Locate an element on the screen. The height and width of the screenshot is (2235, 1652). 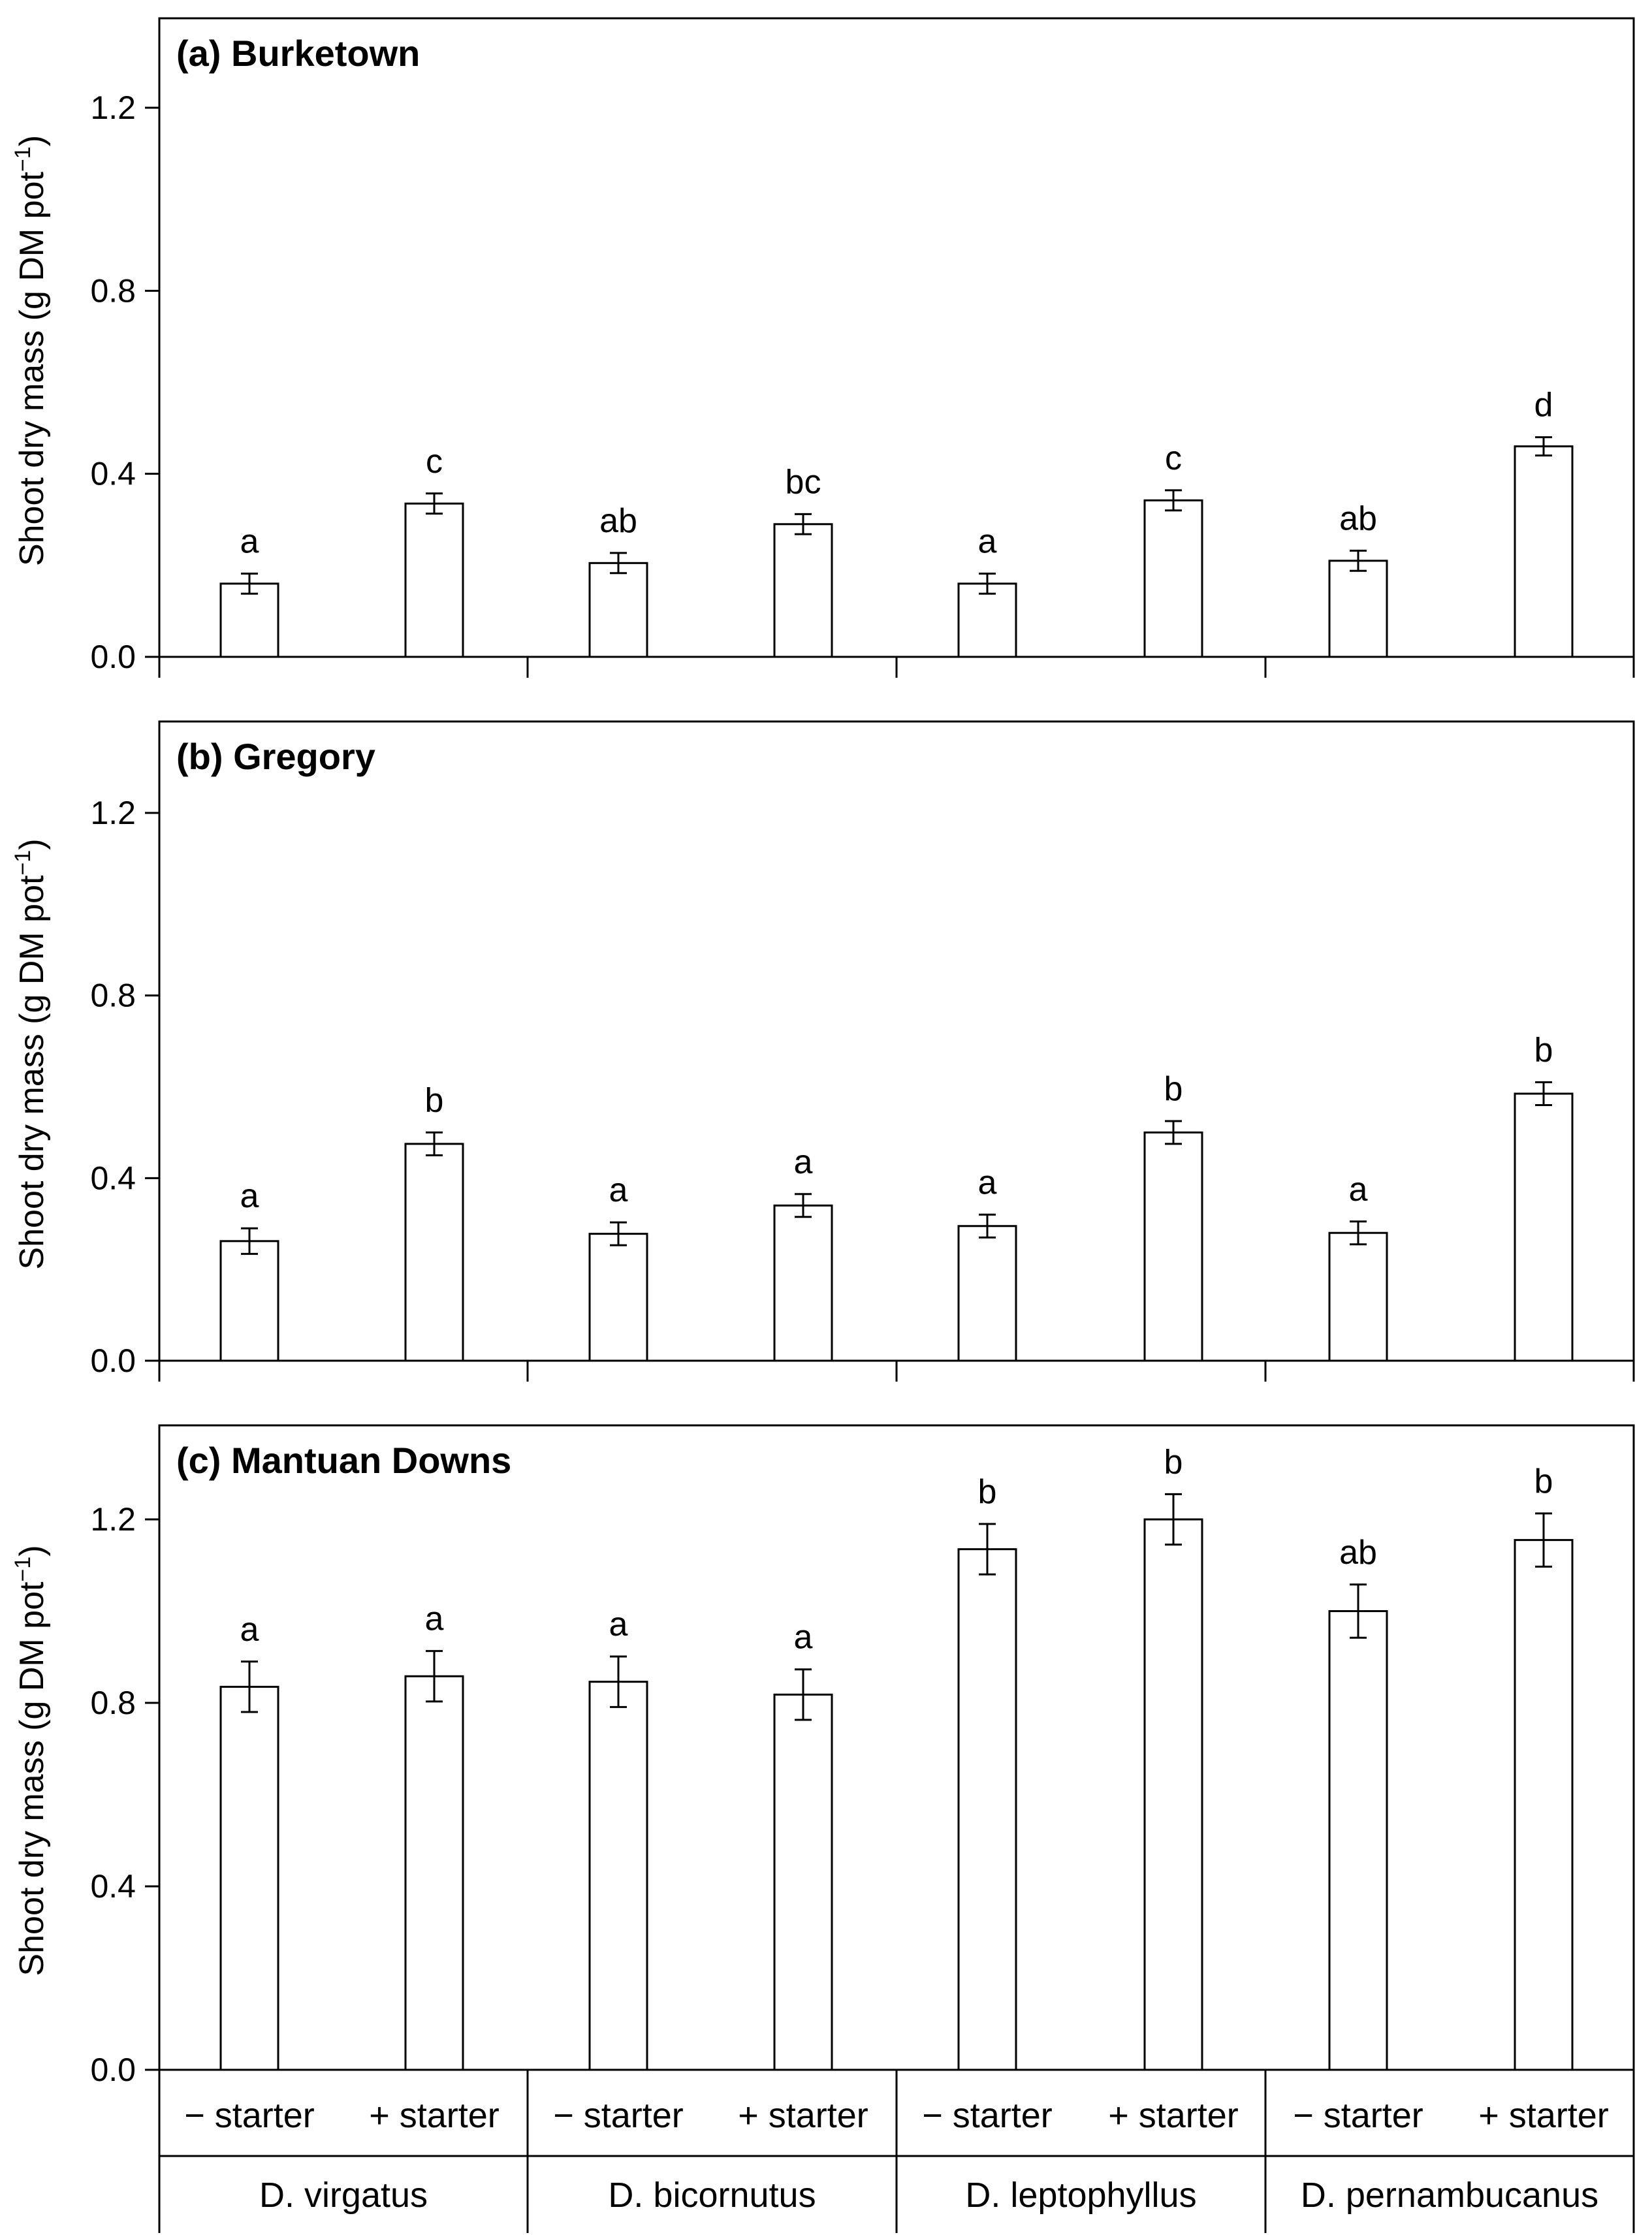
species-label: D. virgatus is located at coordinates (344, 2196).